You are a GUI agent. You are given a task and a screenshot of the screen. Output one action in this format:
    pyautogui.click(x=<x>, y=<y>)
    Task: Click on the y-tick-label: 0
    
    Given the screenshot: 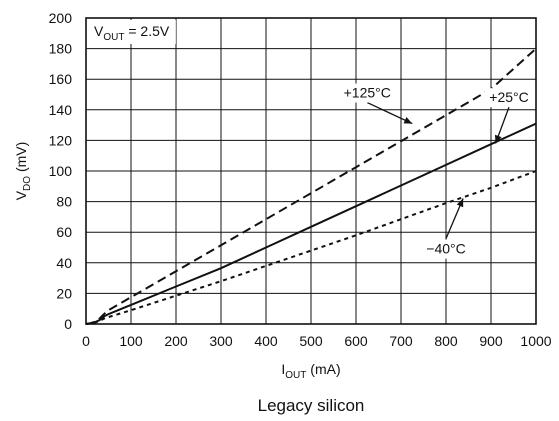 What is the action you would take?
    pyautogui.click(x=68, y=324)
    